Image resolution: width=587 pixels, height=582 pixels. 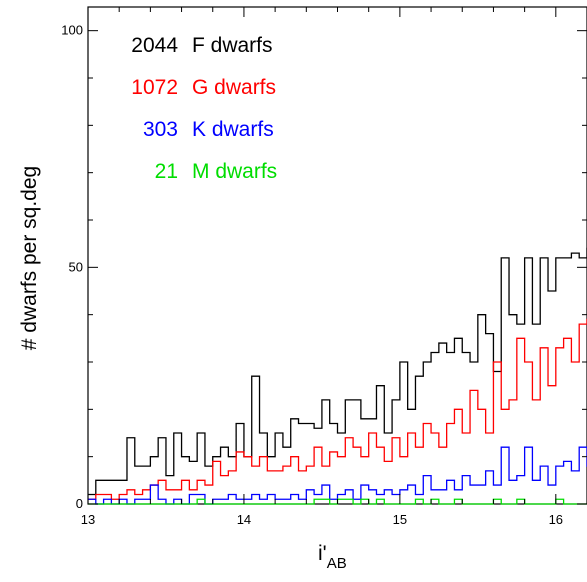 What do you see at coordinates (233, 129) in the screenshot?
I see `legend-label: K dwarfs` at bounding box center [233, 129].